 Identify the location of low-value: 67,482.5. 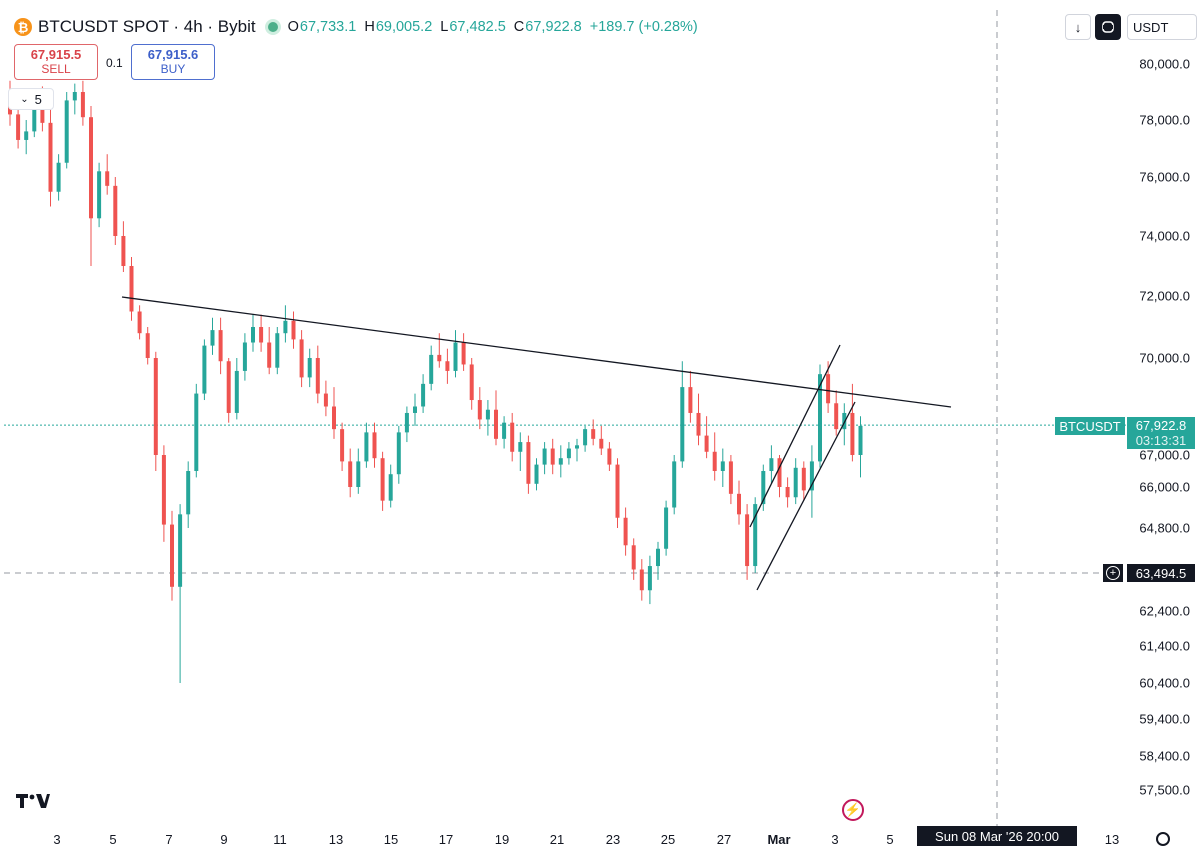
(477, 27).